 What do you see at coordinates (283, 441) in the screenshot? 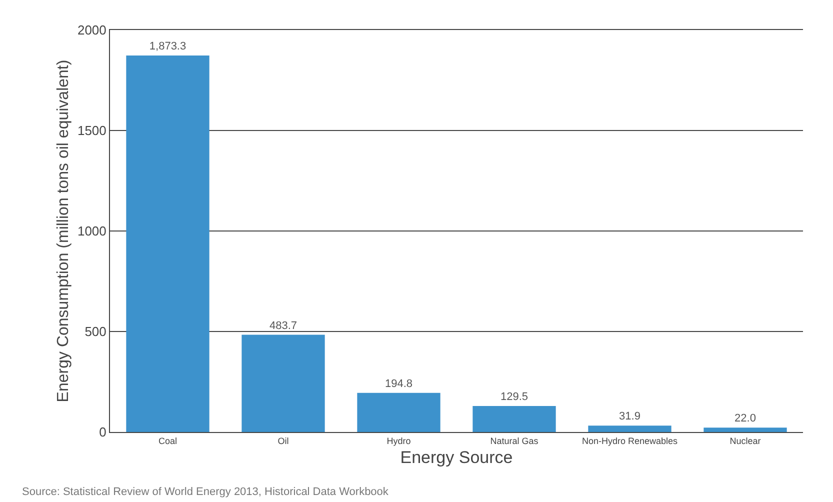
I see `x-tick-label: Oil` at bounding box center [283, 441].